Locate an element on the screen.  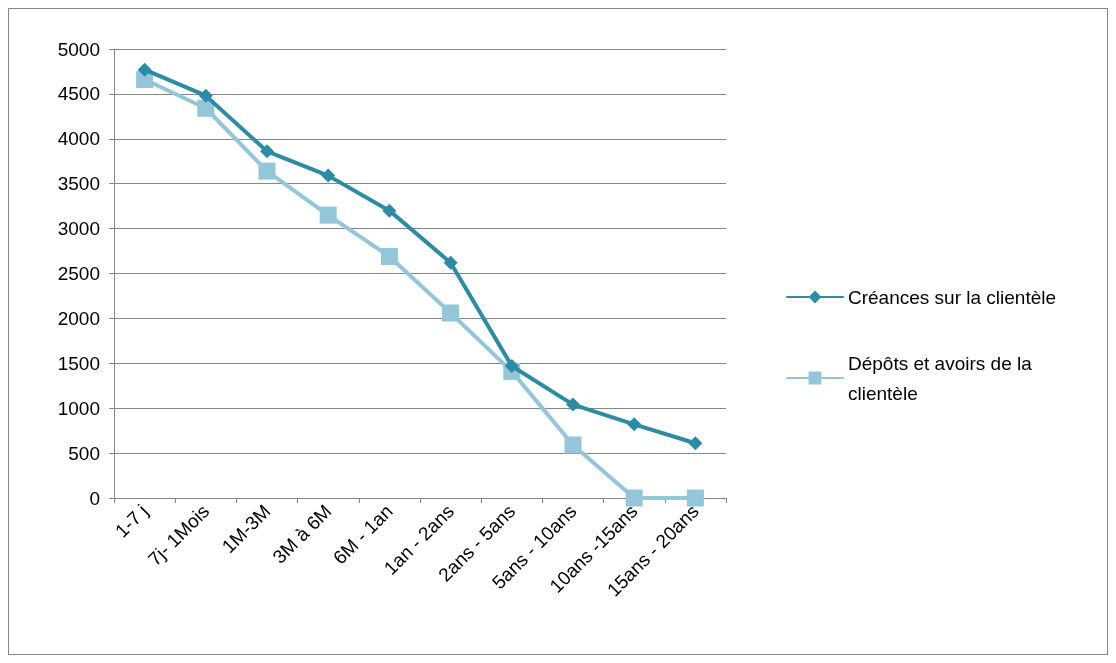
y-tick-label: 0 is located at coordinates (94, 498).